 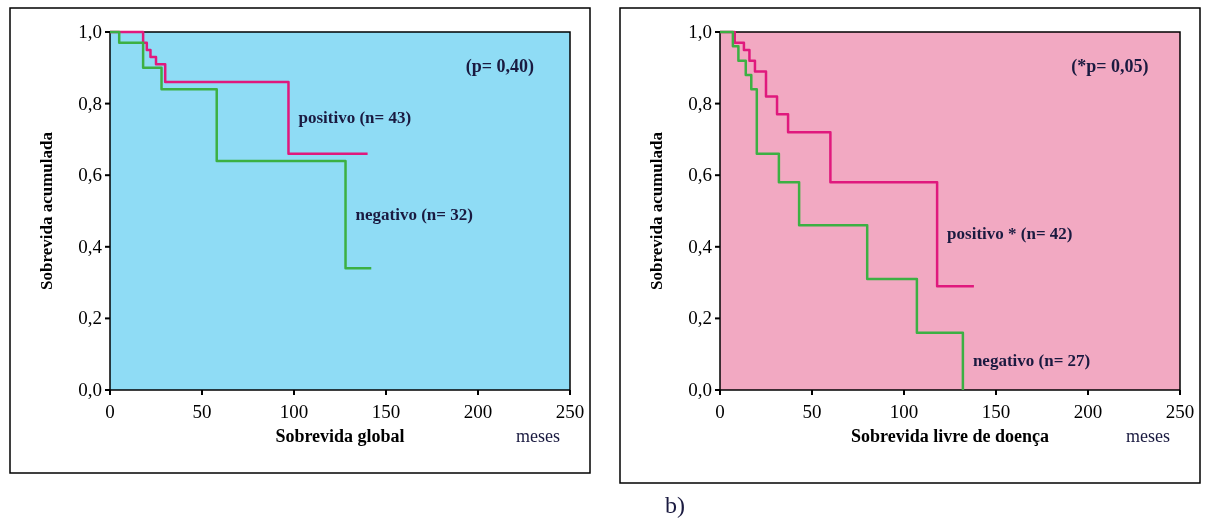 What do you see at coordinates (355, 117) in the screenshot?
I see `series-label: positivo (n= 43)` at bounding box center [355, 117].